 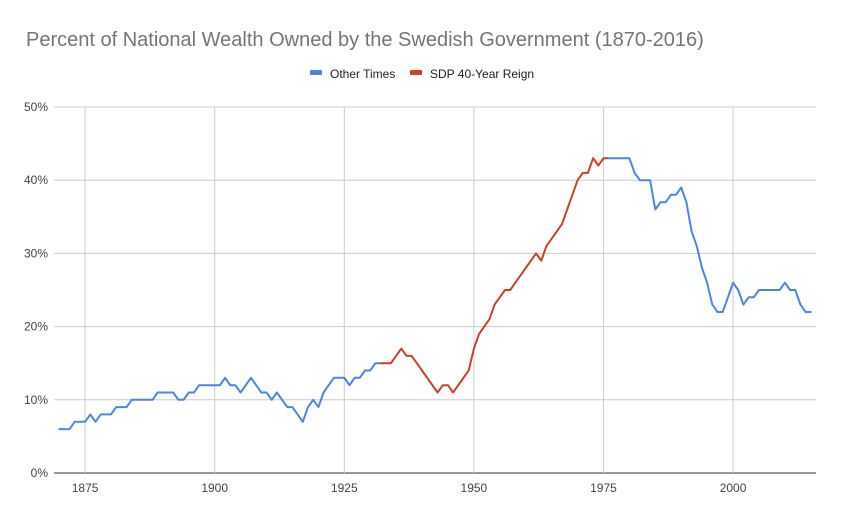 I want to click on legend-item-other-times: Other Times, so click(x=352, y=74).